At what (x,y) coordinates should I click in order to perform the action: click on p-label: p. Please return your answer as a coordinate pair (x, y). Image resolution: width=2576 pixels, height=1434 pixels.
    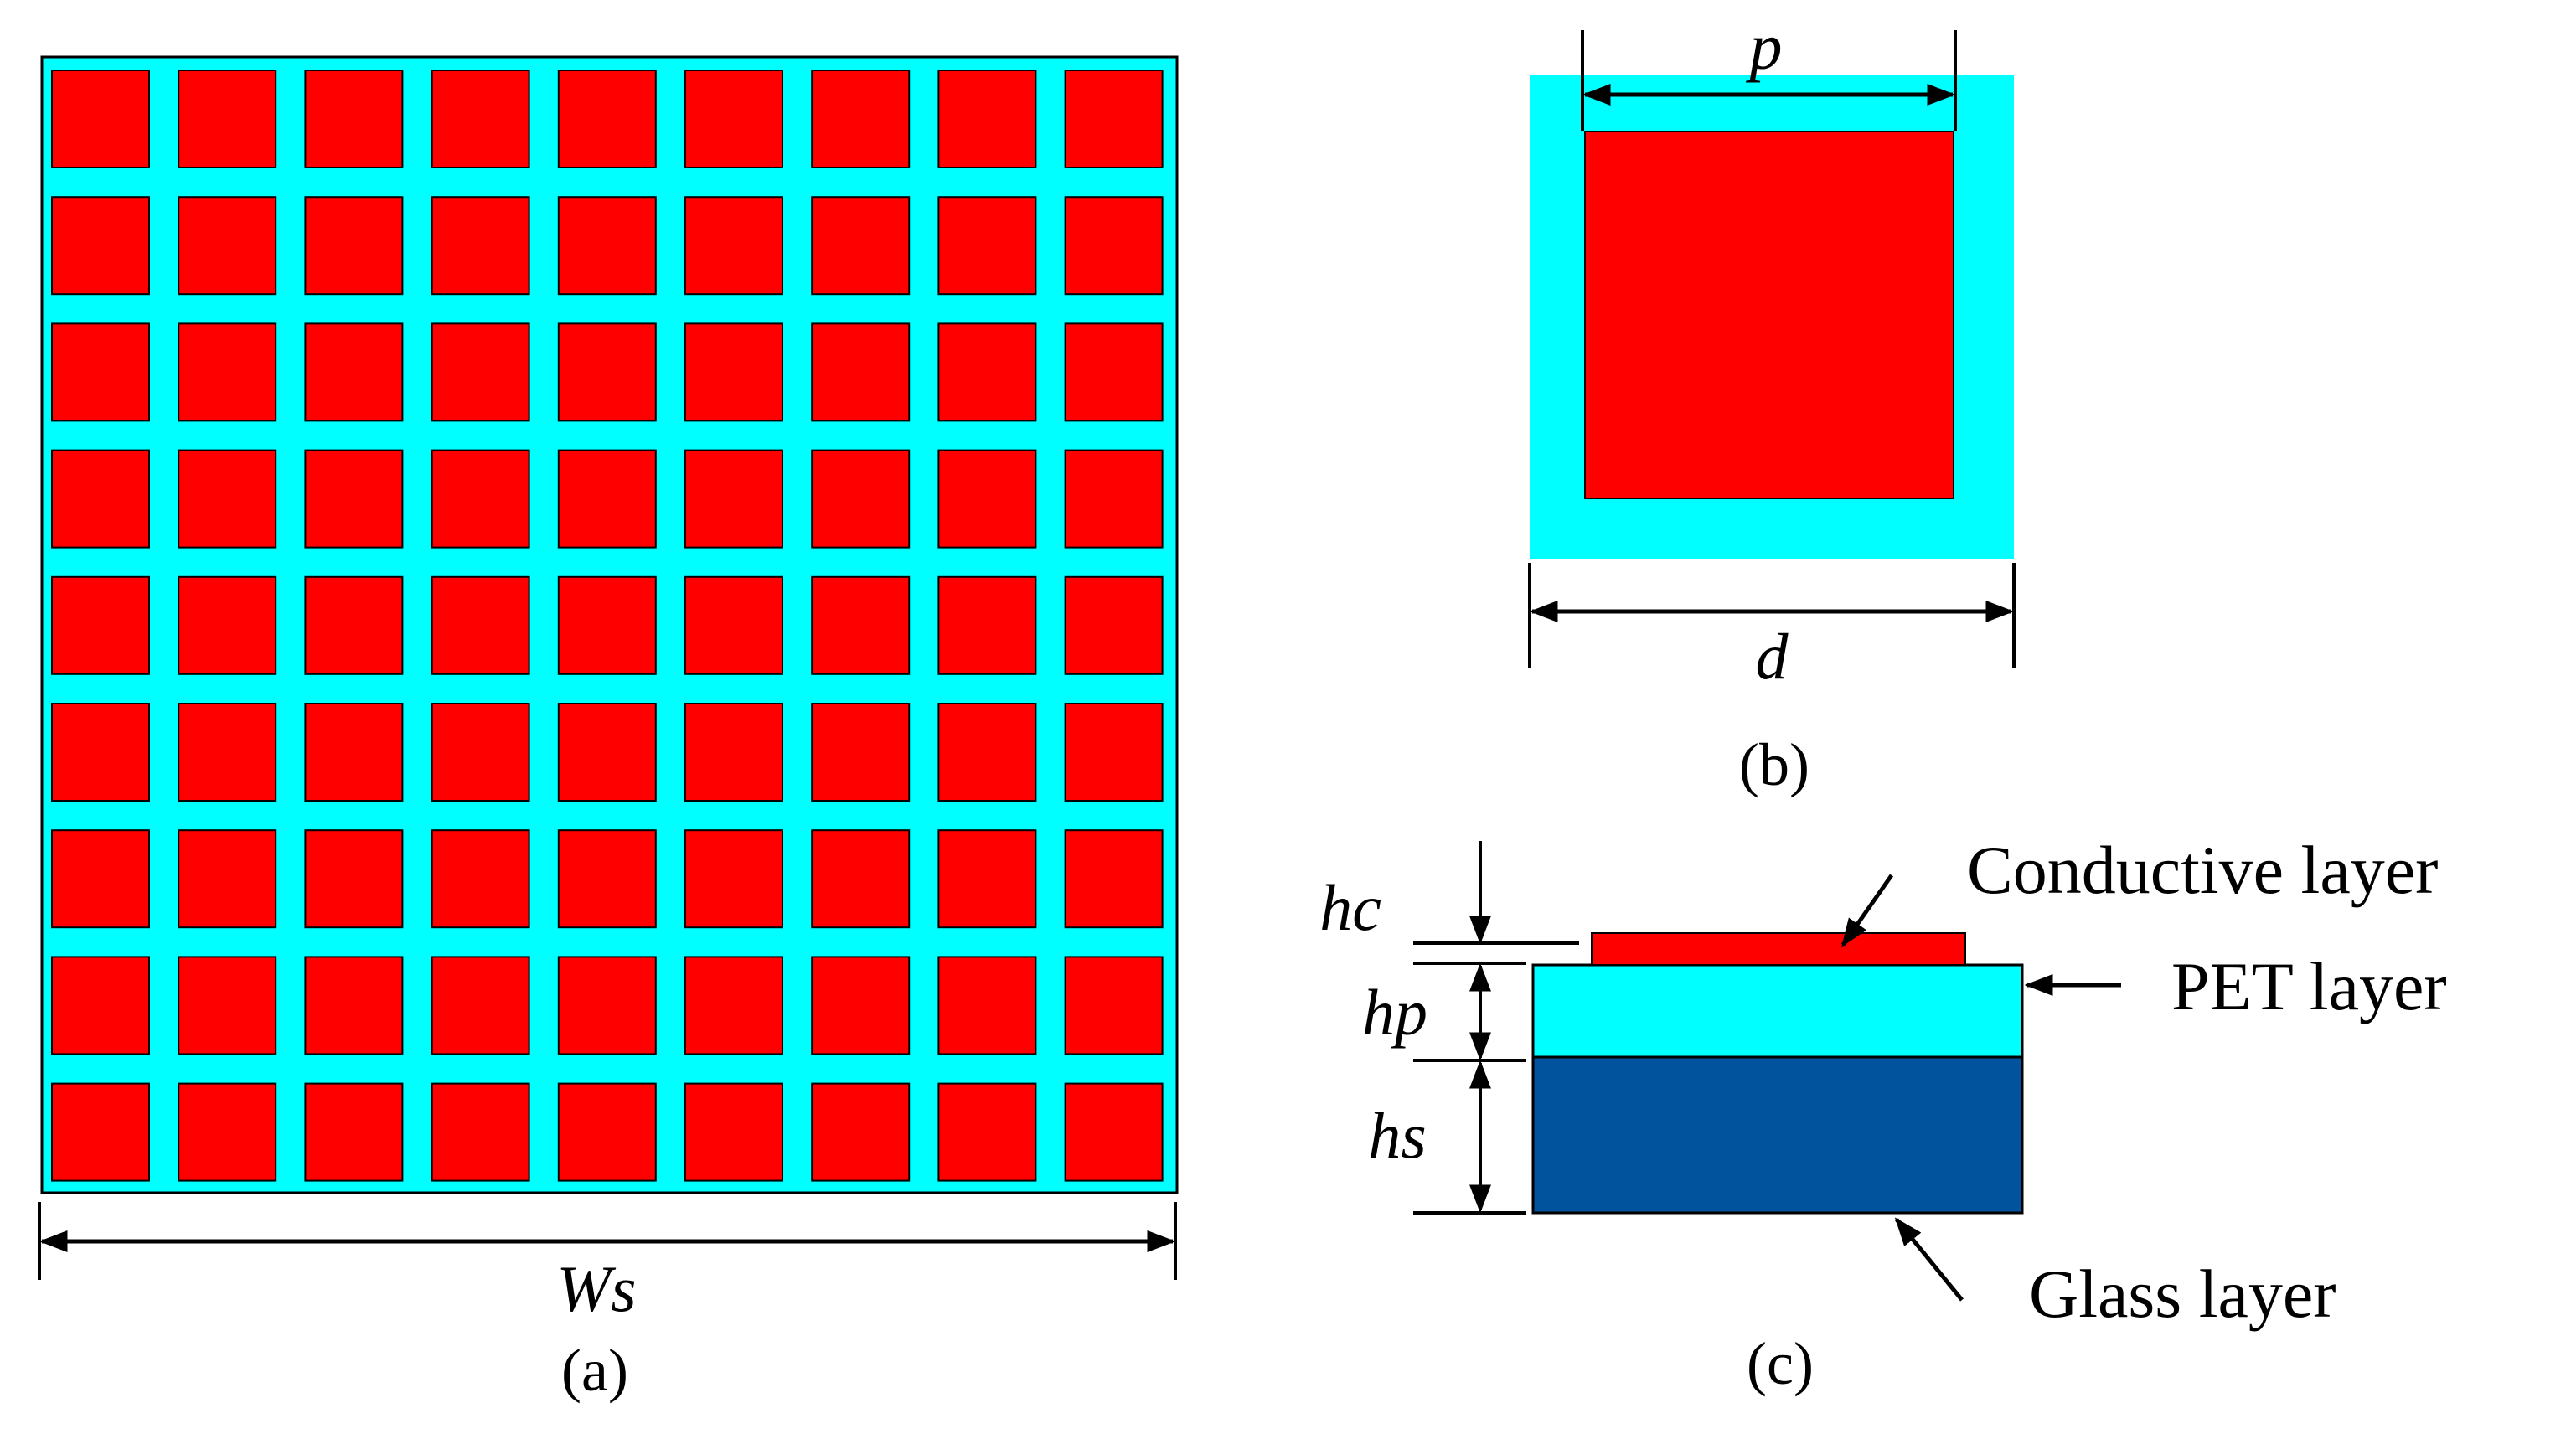
    Looking at the image, I should click on (1764, 46).